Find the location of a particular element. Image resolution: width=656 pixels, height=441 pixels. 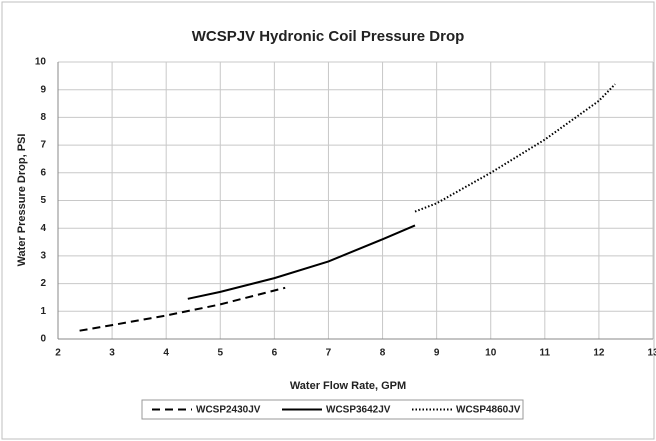

x-tick-label: 11 is located at coordinates (545, 353).